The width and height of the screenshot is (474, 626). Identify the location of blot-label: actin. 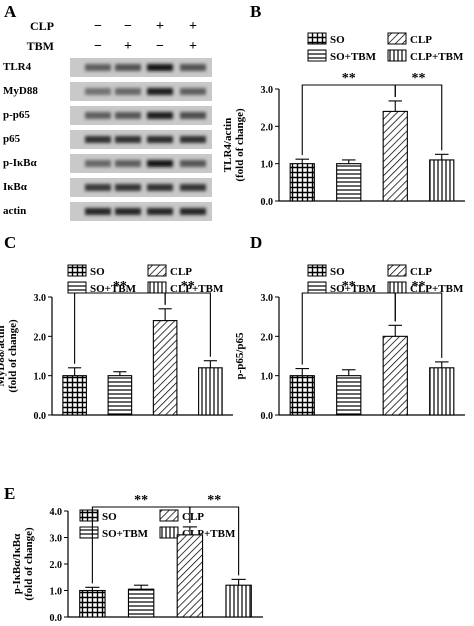
(14, 211).